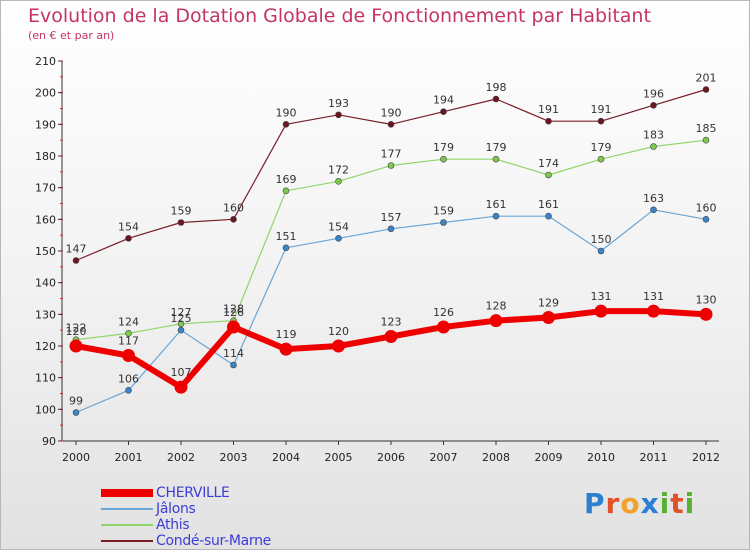 This screenshot has width=750, height=551. What do you see at coordinates (706, 78) in the screenshot?
I see `data-label: 201` at bounding box center [706, 78].